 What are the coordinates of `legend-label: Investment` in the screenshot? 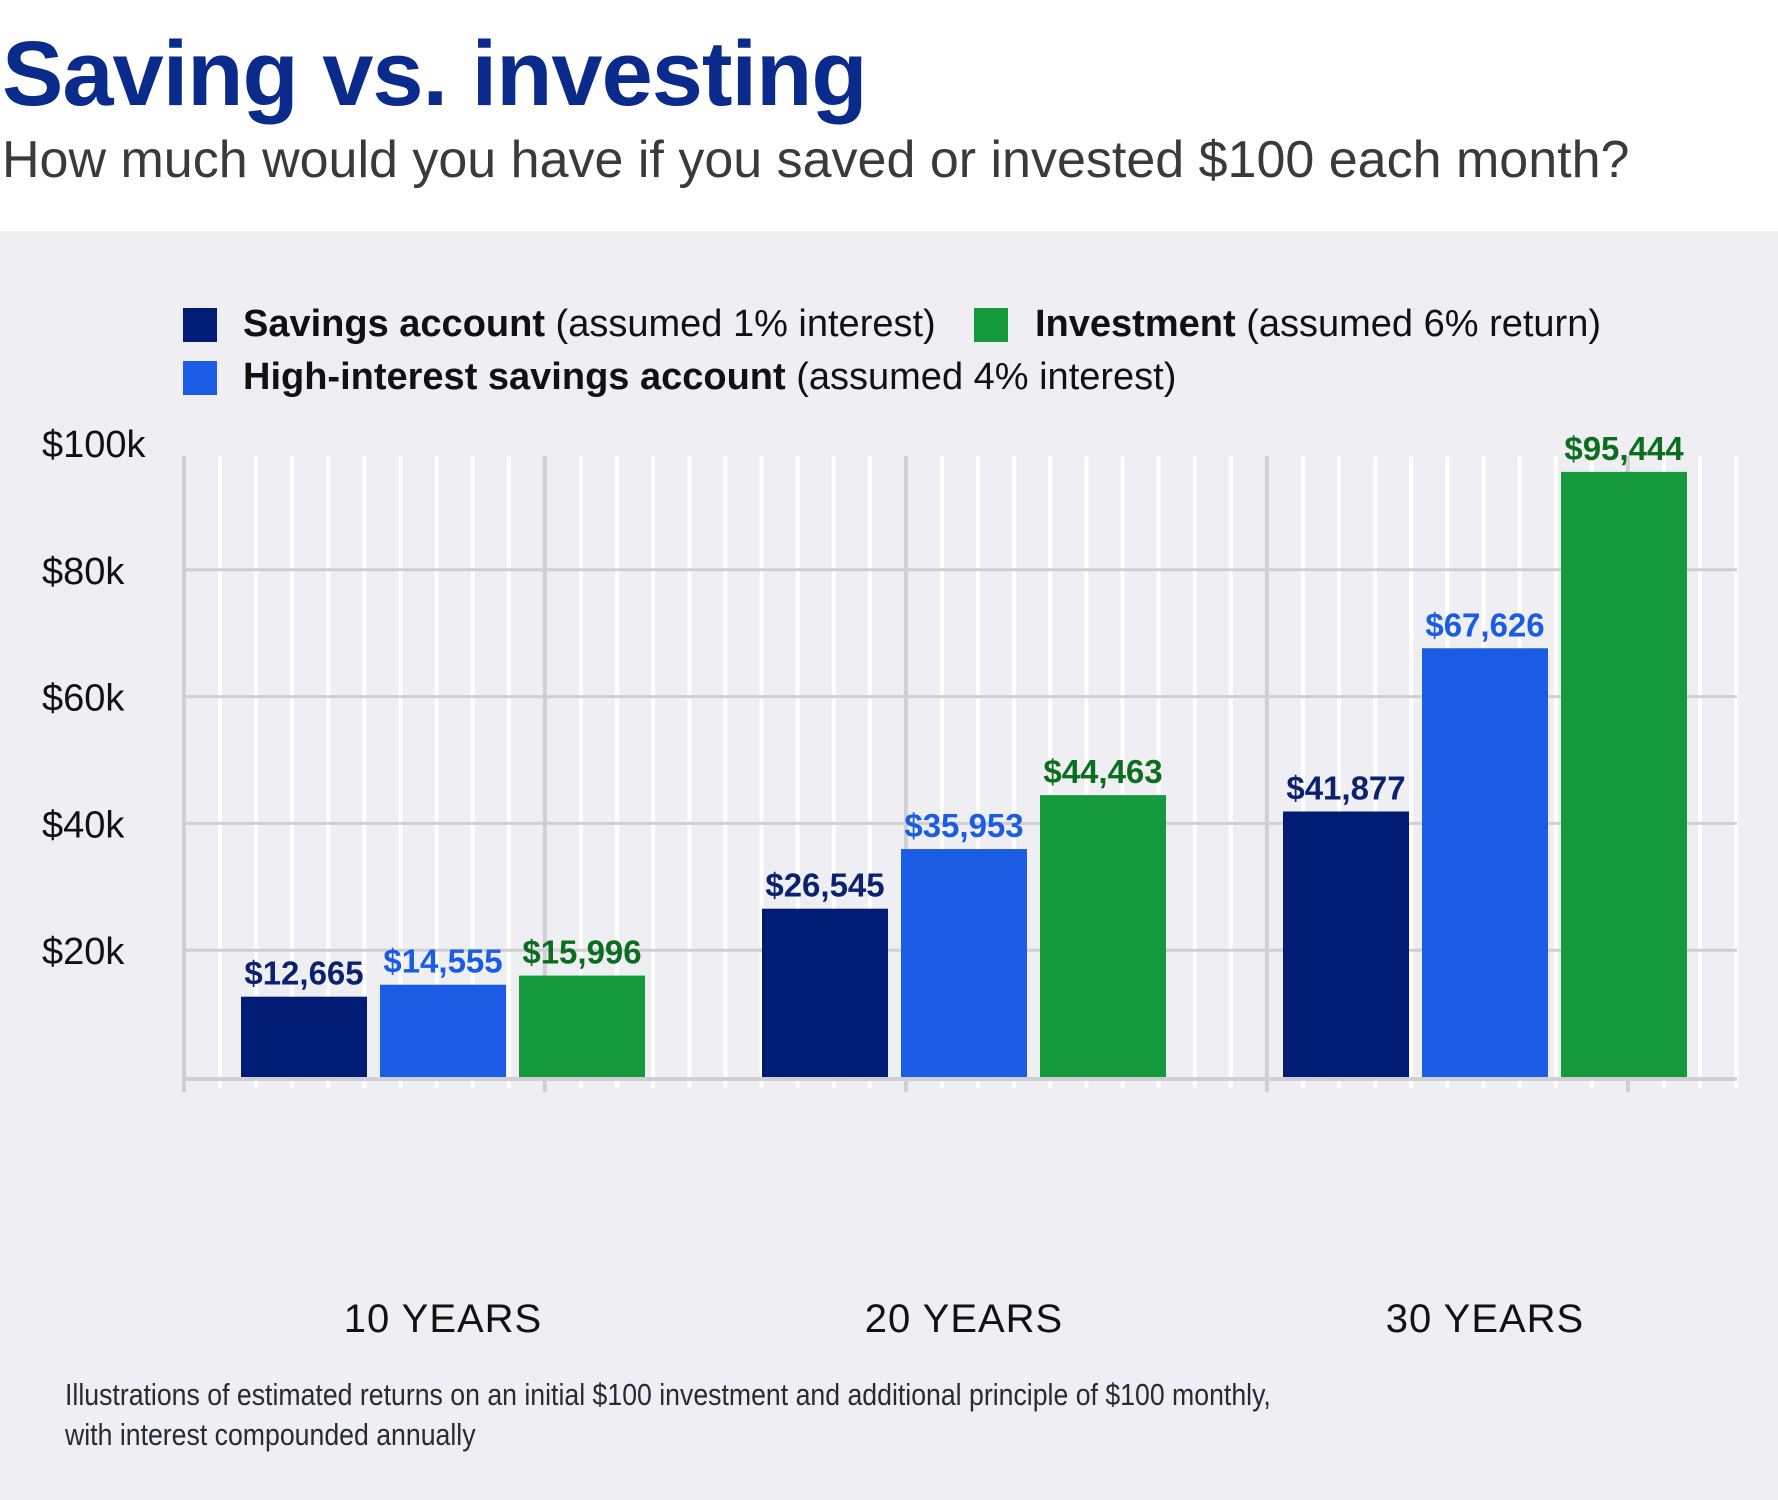 It's located at (1135, 324).